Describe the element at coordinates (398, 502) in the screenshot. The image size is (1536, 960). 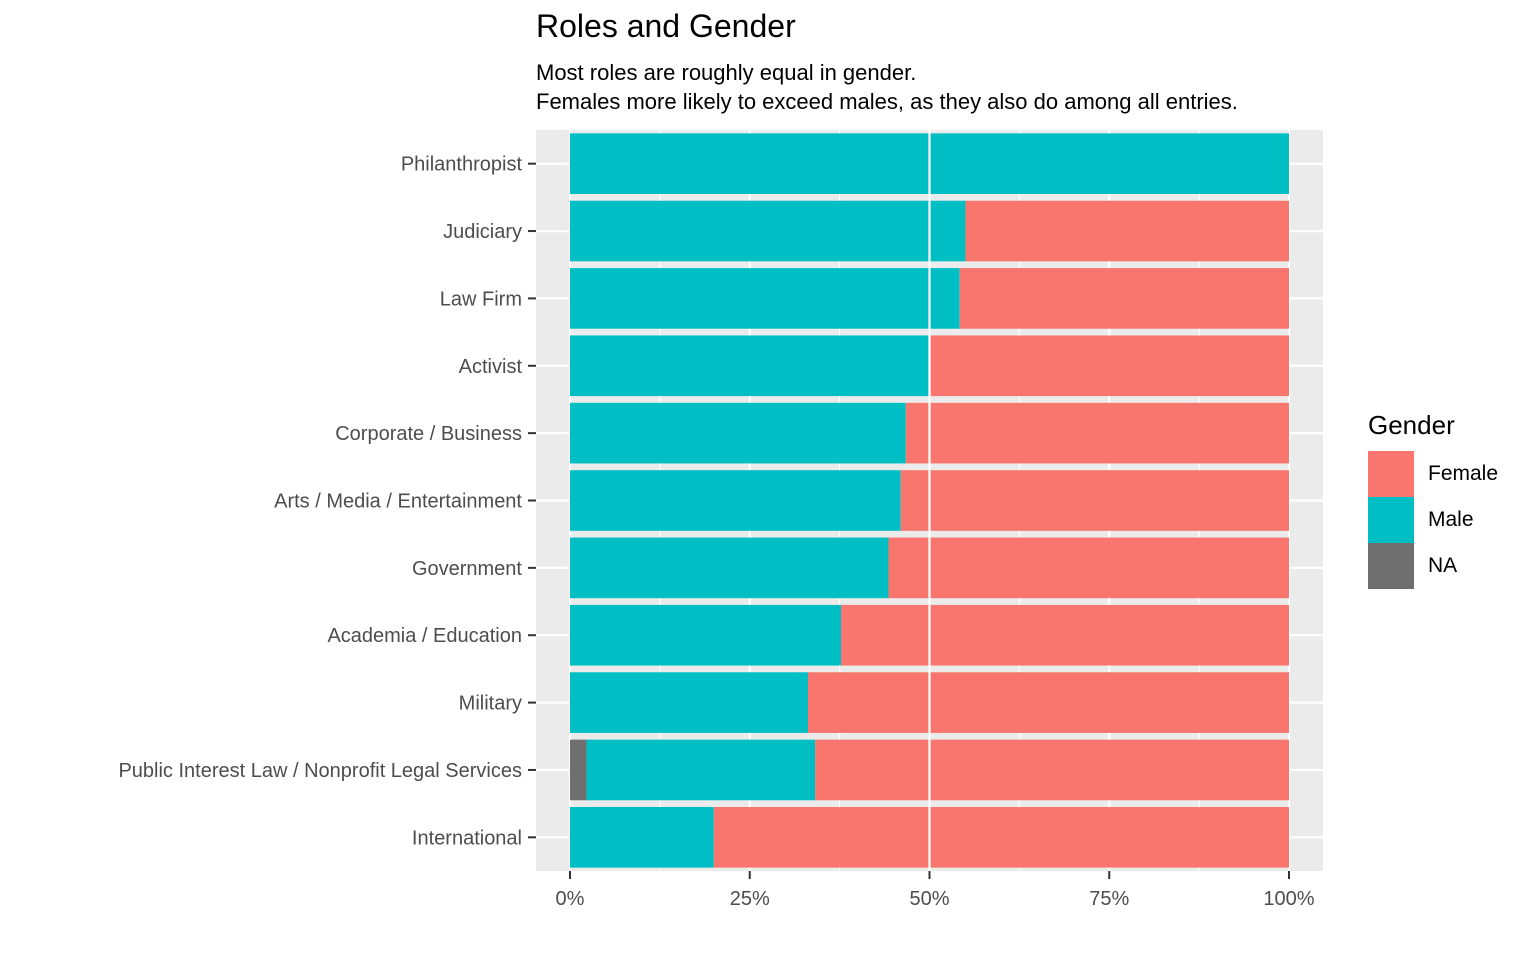
I see `y-tick-label: Arts / Media / Entertainment` at that location.